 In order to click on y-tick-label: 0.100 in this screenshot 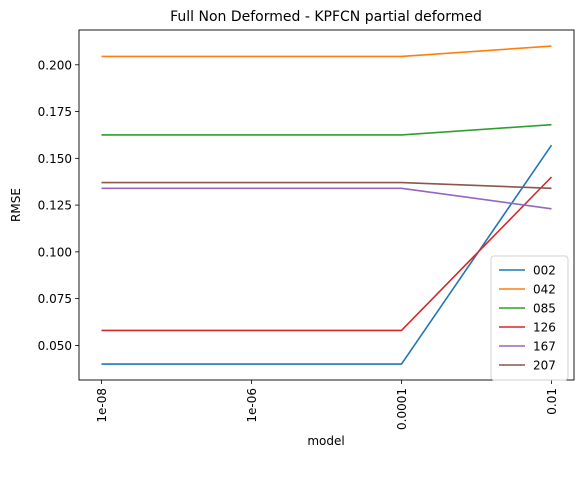, I will do `click(55, 252)`.